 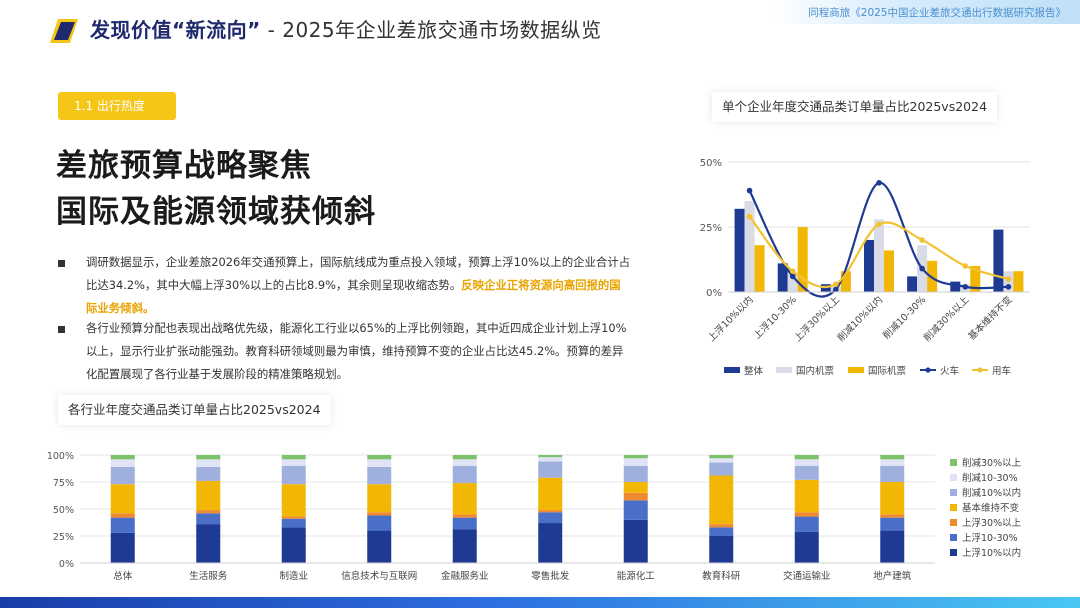 I want to click on legend-label: 火车, so click(x=949, y=371).